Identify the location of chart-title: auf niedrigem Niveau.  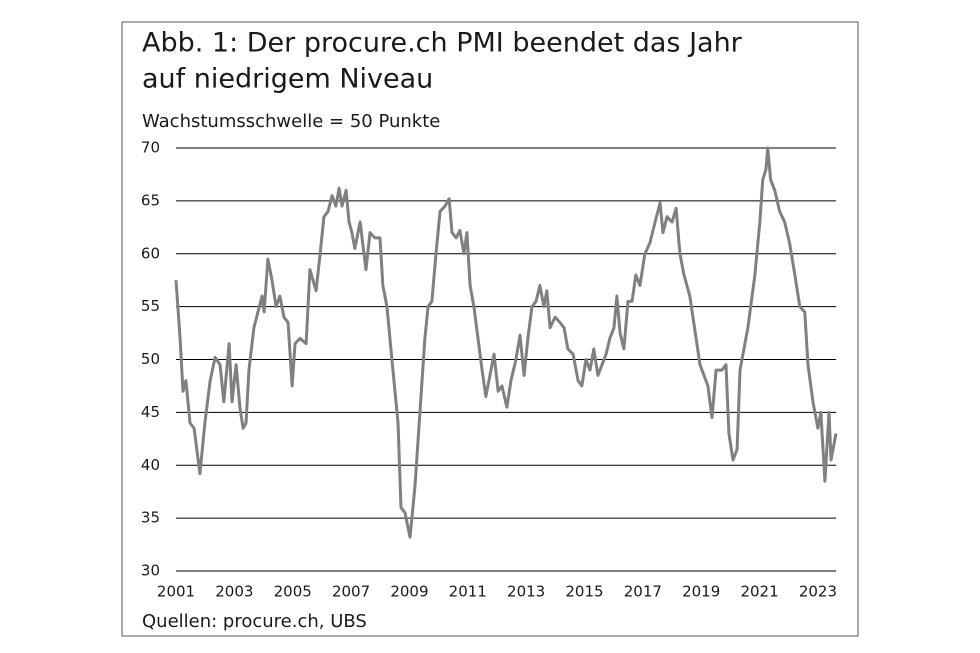
(287, 79).